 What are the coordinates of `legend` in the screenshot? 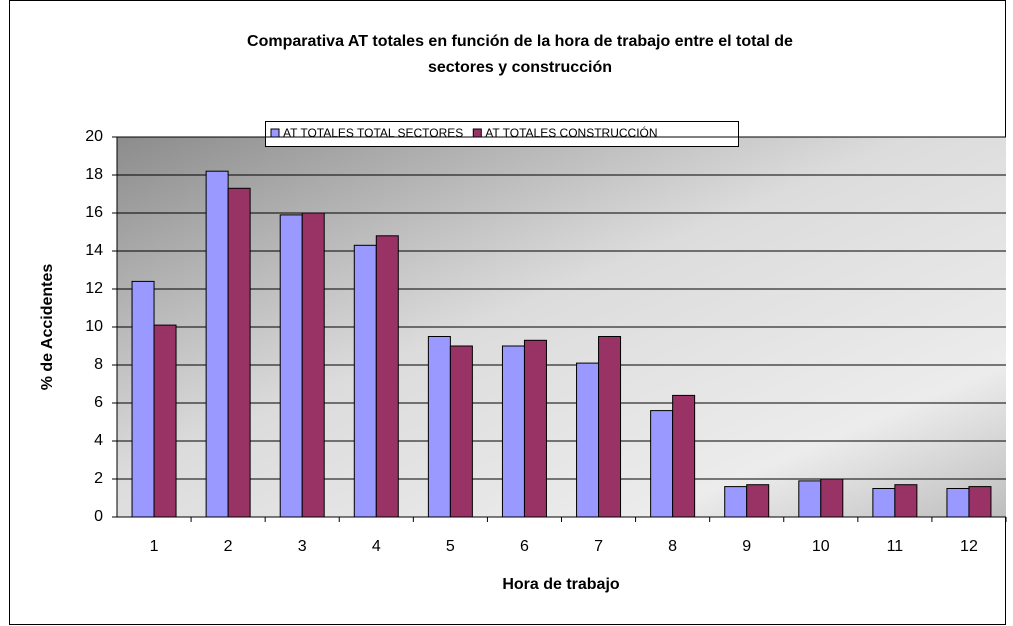 It's located at (502, 134).